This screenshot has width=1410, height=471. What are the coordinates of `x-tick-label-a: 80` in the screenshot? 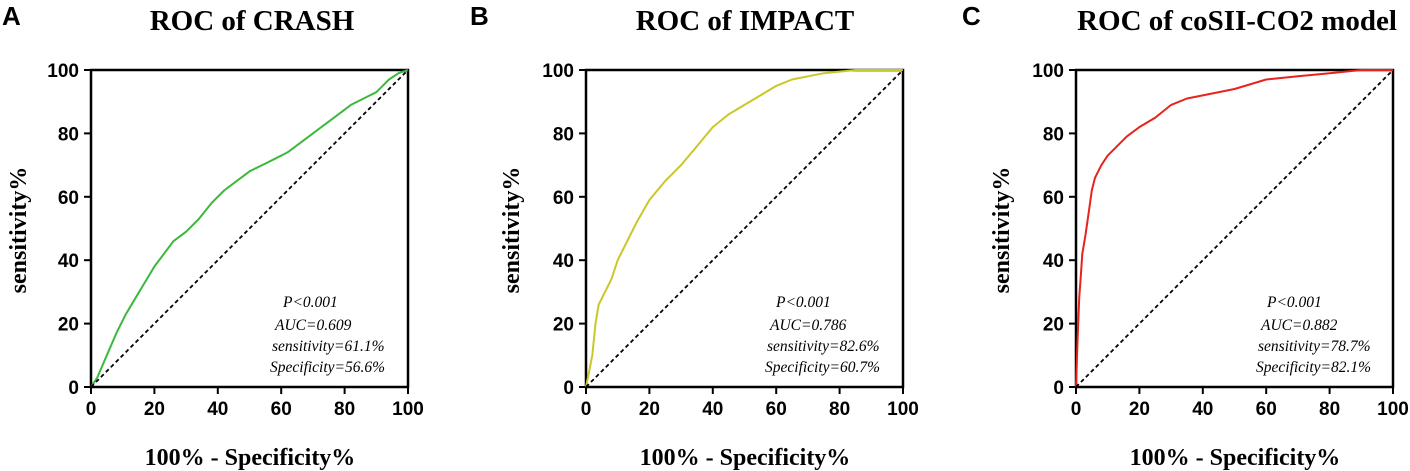 It's located at (344, 409).